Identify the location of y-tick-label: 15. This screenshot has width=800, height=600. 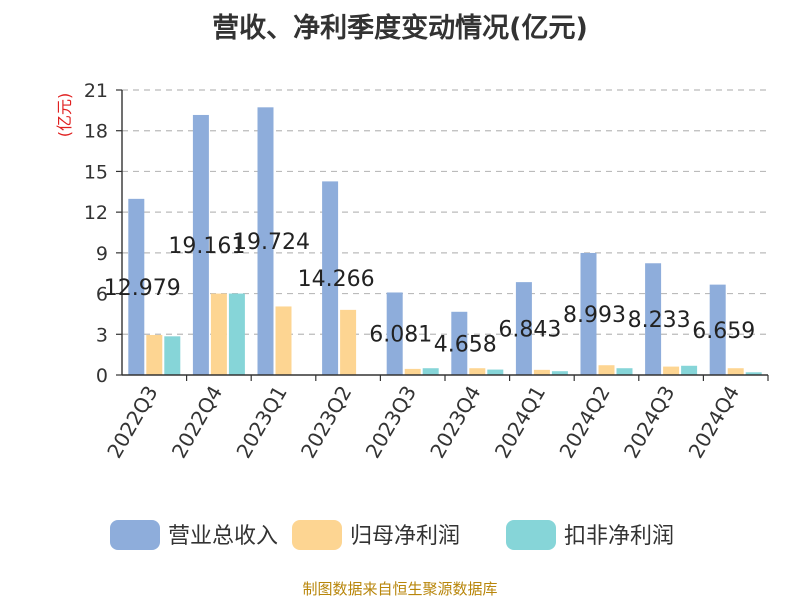
(96, 172).